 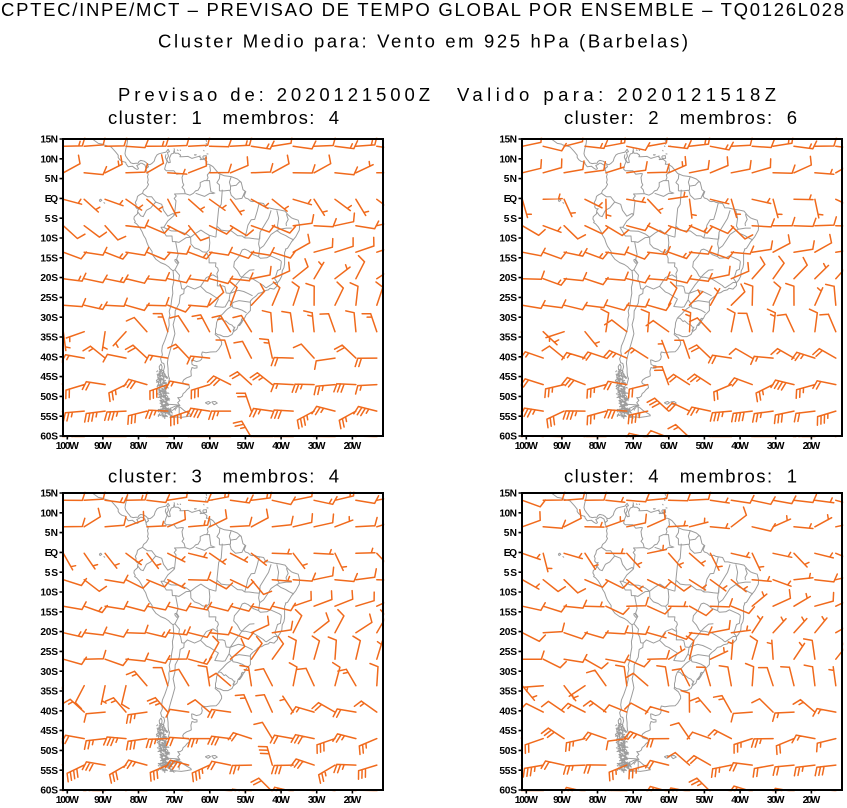 What do you see at coordinates (680, 476) in the screenshot?
I see `svg-text: cluster: 4 membros: 1` at bounding box center [680, 476].